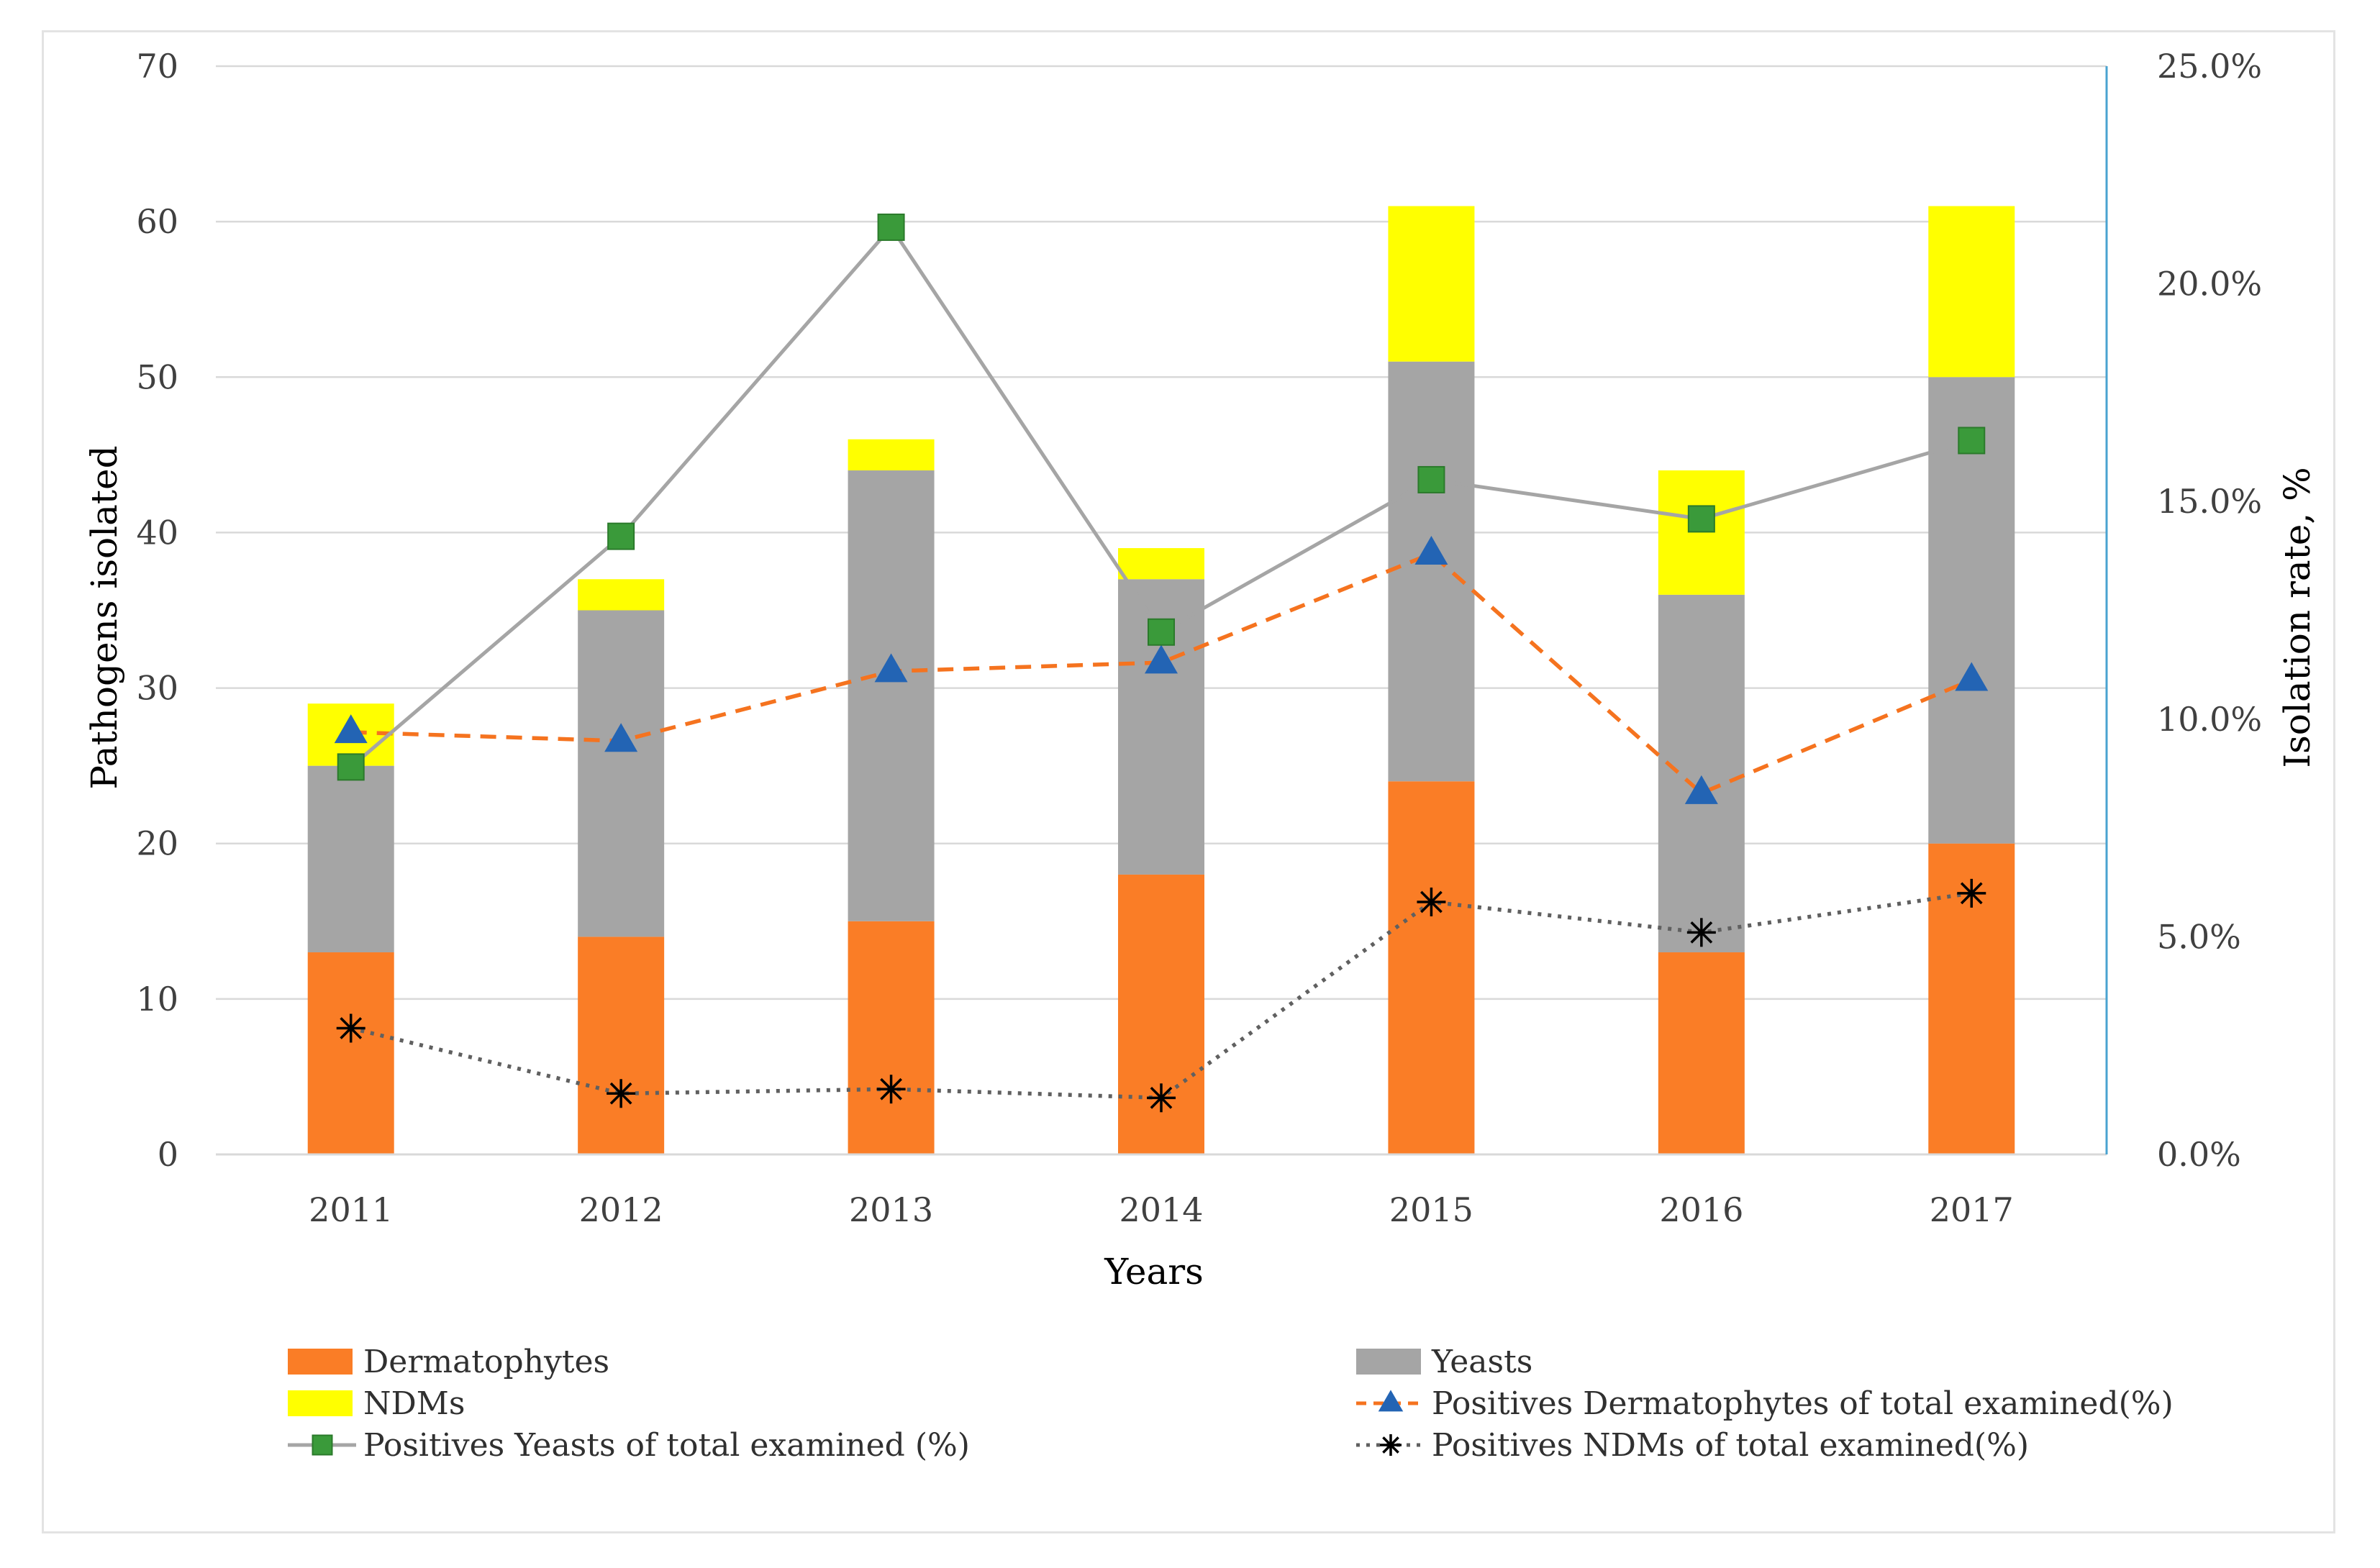  Describe the element at coordinates (1431, 1210) in the screenshot. I see `x-tick-label: 2015` at that location.